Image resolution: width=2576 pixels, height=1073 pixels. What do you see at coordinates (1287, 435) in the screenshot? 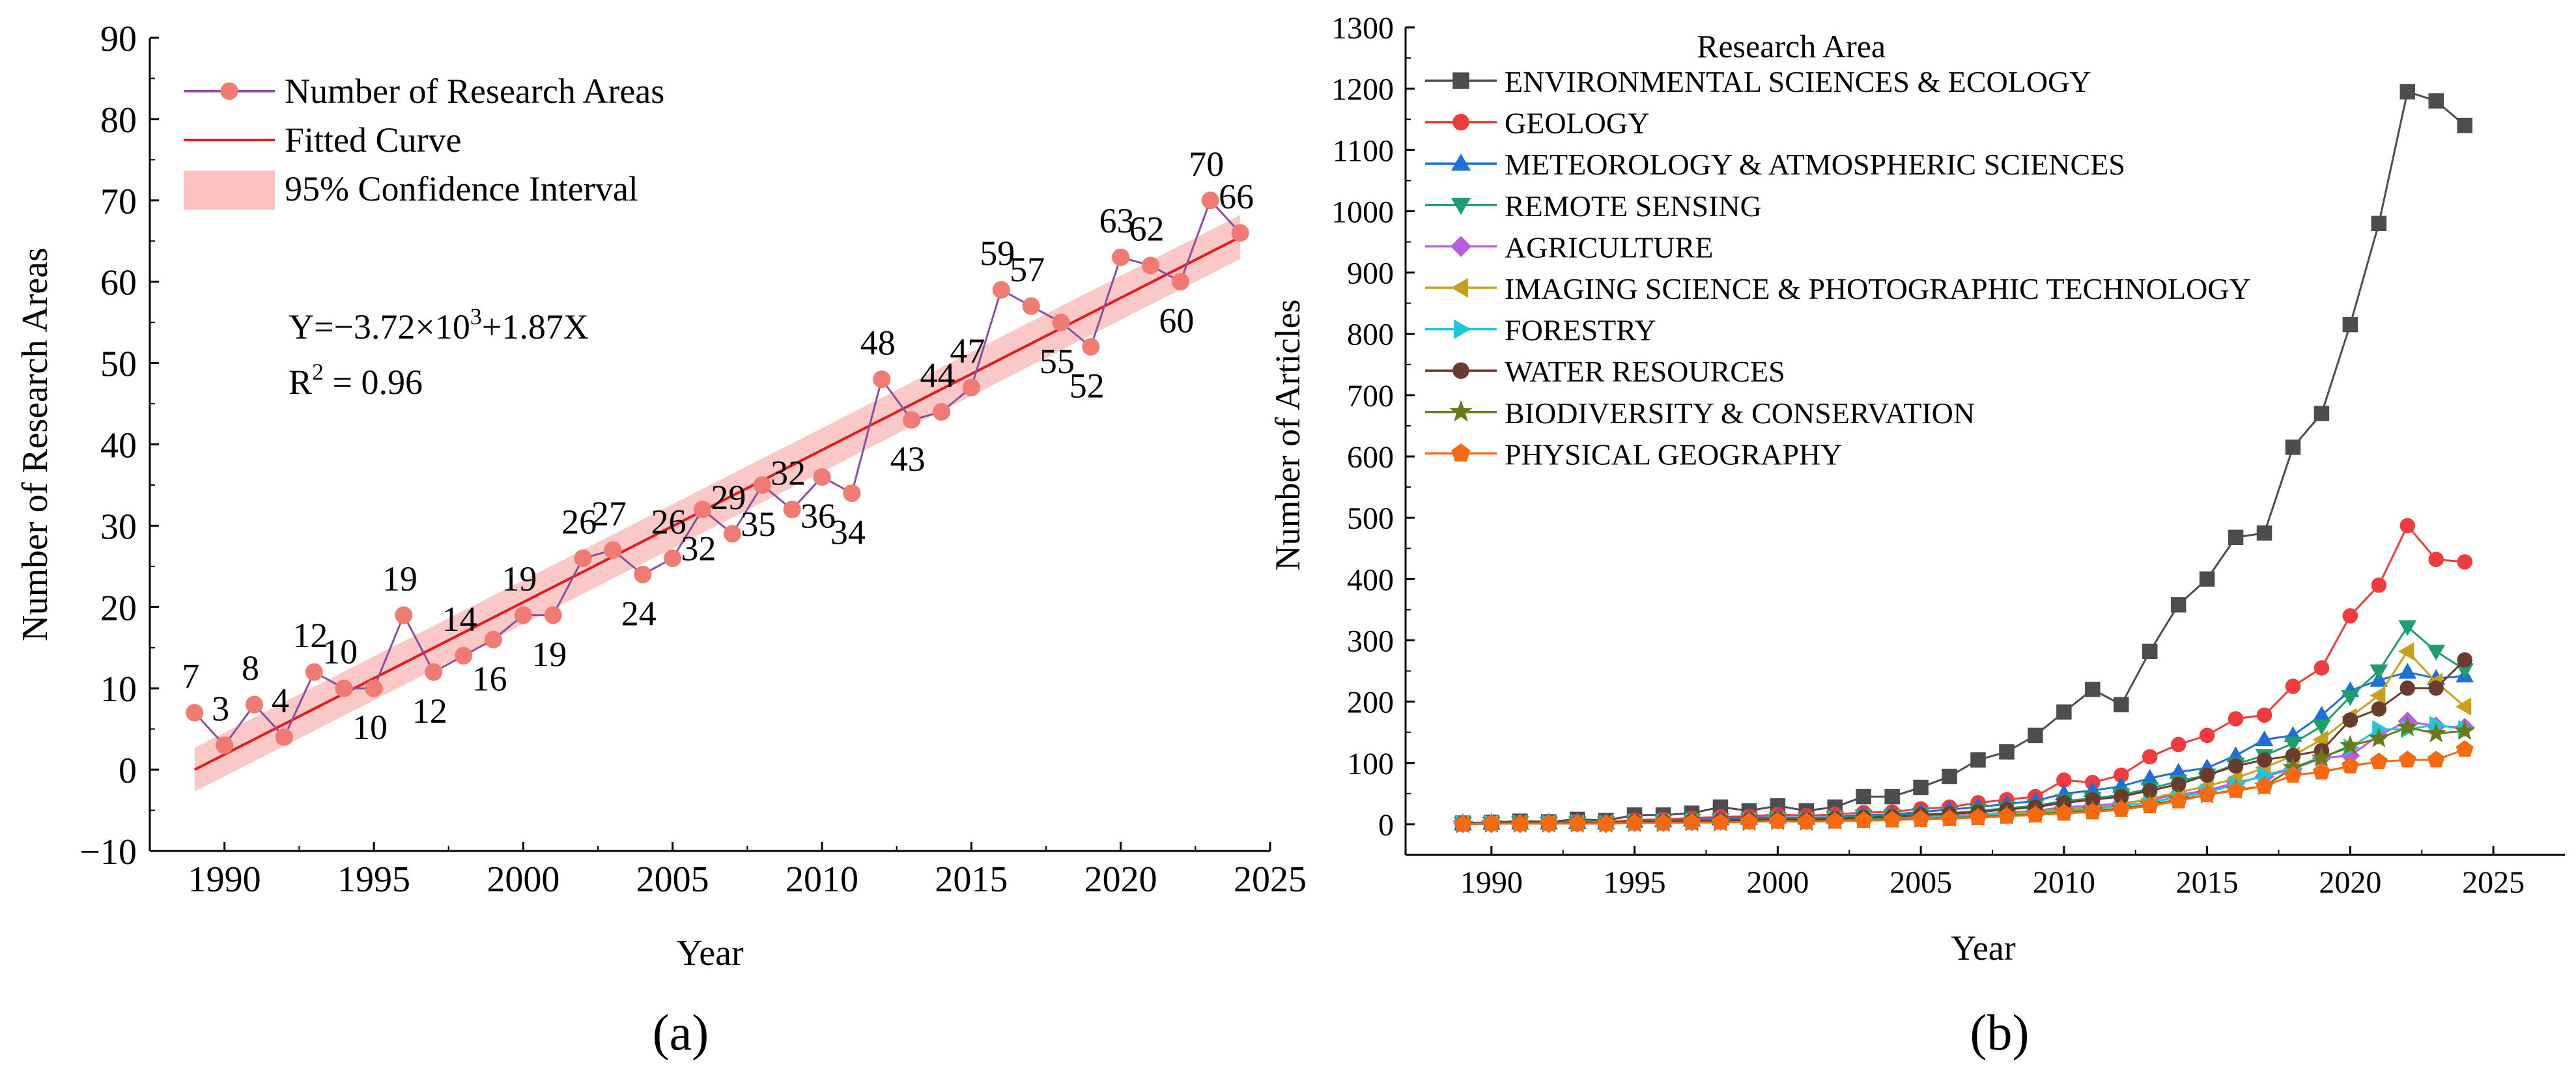
I see `y-axis-title-b: Number of Articles` at bounding box center [1287, 435].